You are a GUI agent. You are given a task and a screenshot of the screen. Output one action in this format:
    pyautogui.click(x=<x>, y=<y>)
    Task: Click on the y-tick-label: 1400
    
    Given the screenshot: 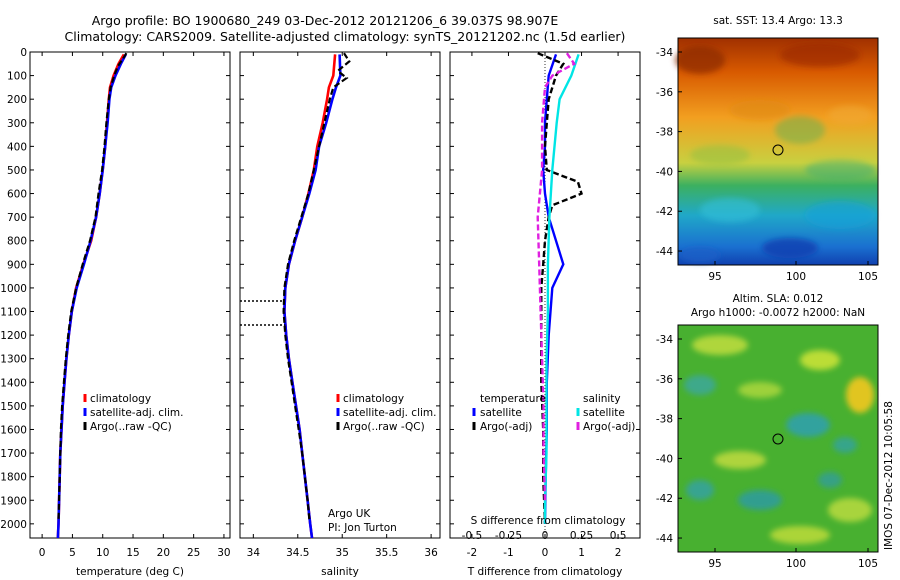 What is the action you would take?
    pyautogui.click(x=13, y=383)
    